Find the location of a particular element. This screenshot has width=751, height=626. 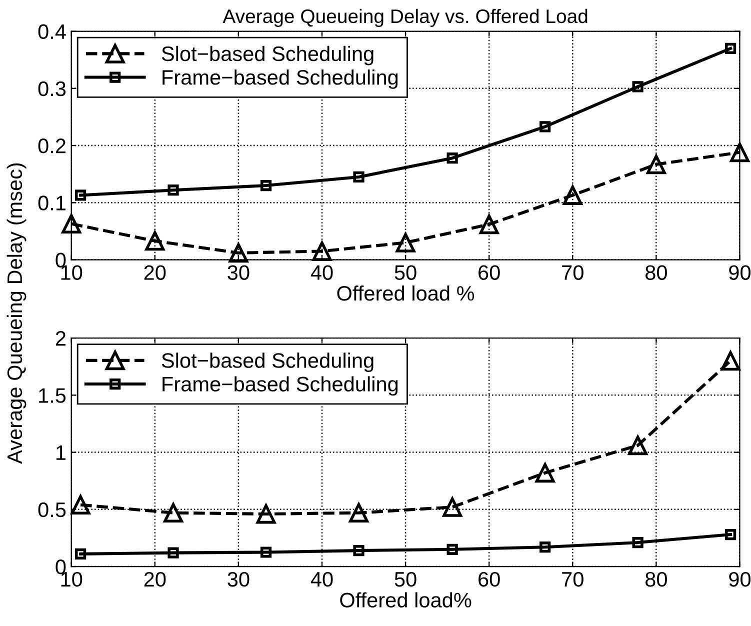

y-tick-label: 0.5 is located at coordinates (52, 510).